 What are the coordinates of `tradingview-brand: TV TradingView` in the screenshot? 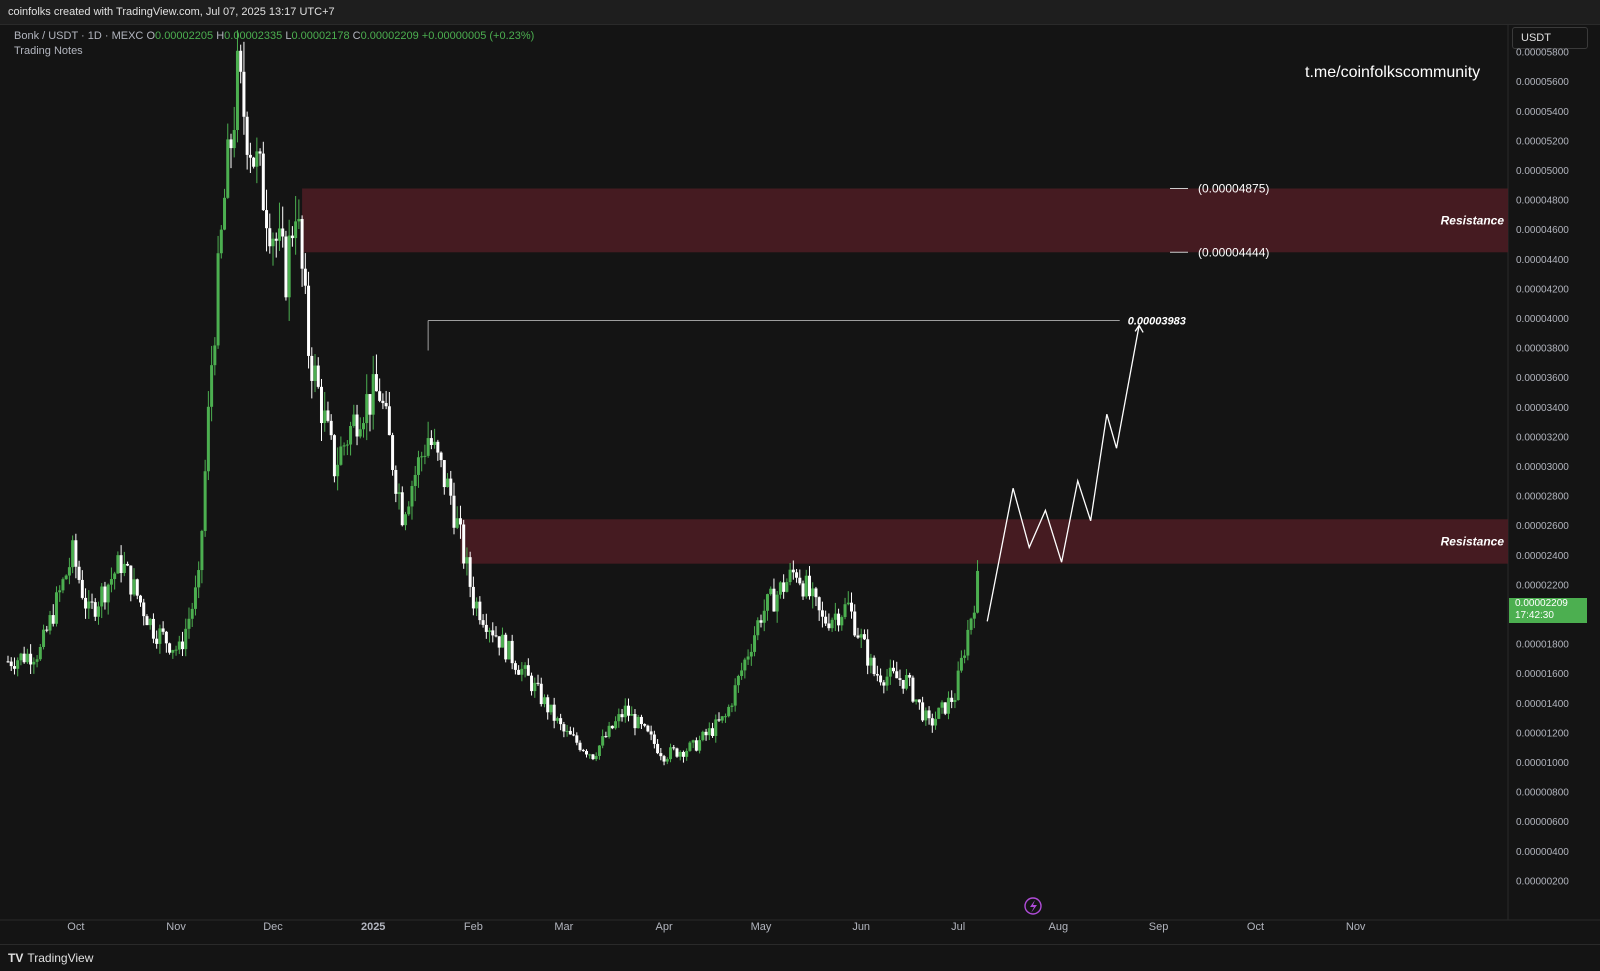 It's located at (50, 958).